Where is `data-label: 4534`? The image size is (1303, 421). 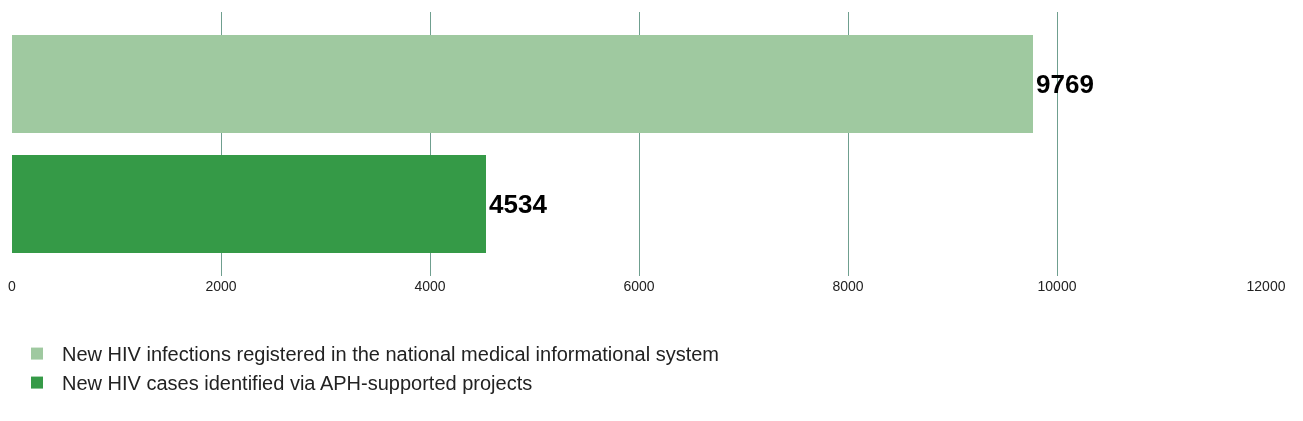
data-label: 4534 is located at coordinates (518, 204).